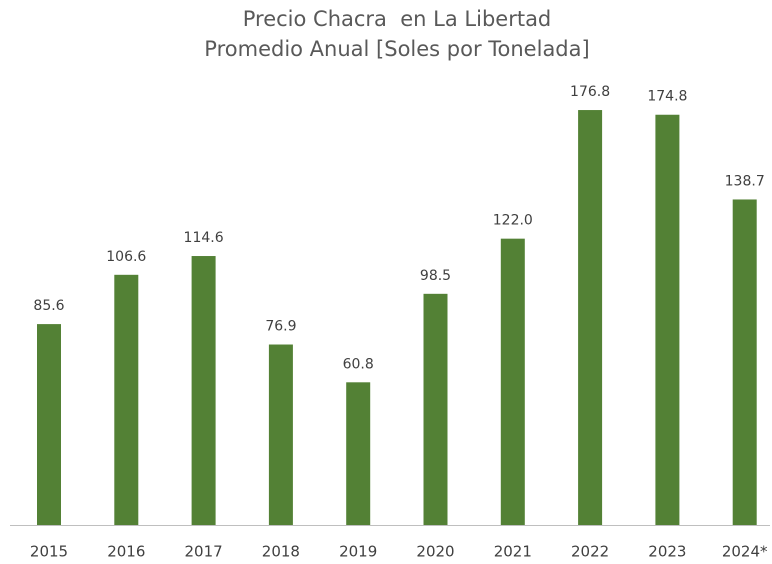  I want to click on value-label: 60.8, so click(358, 364).